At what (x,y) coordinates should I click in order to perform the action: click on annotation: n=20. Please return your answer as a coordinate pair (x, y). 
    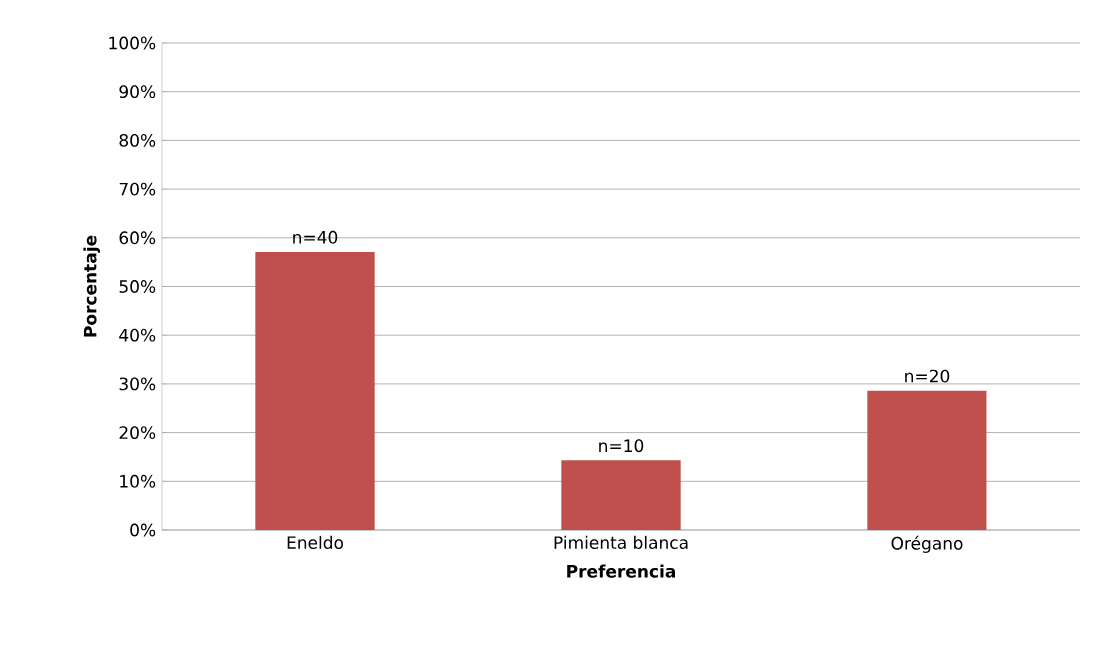
    Looking at the image, I should click on (927, 376).